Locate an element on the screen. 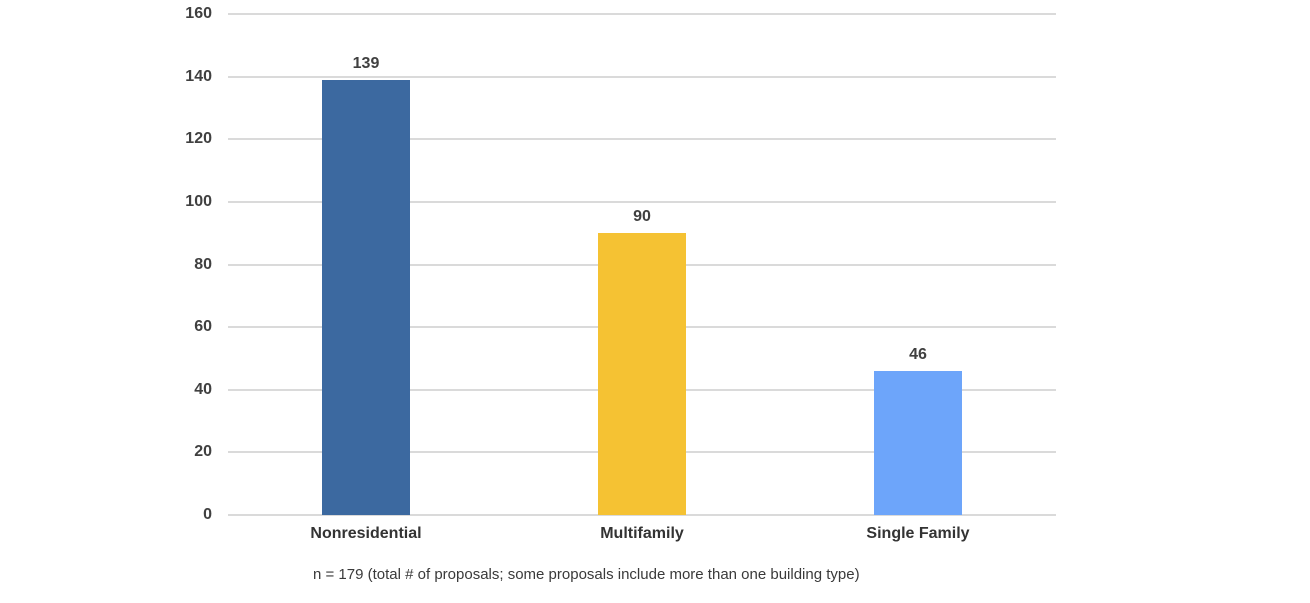  bar-nonresidential is located at coordinates (366, 297).